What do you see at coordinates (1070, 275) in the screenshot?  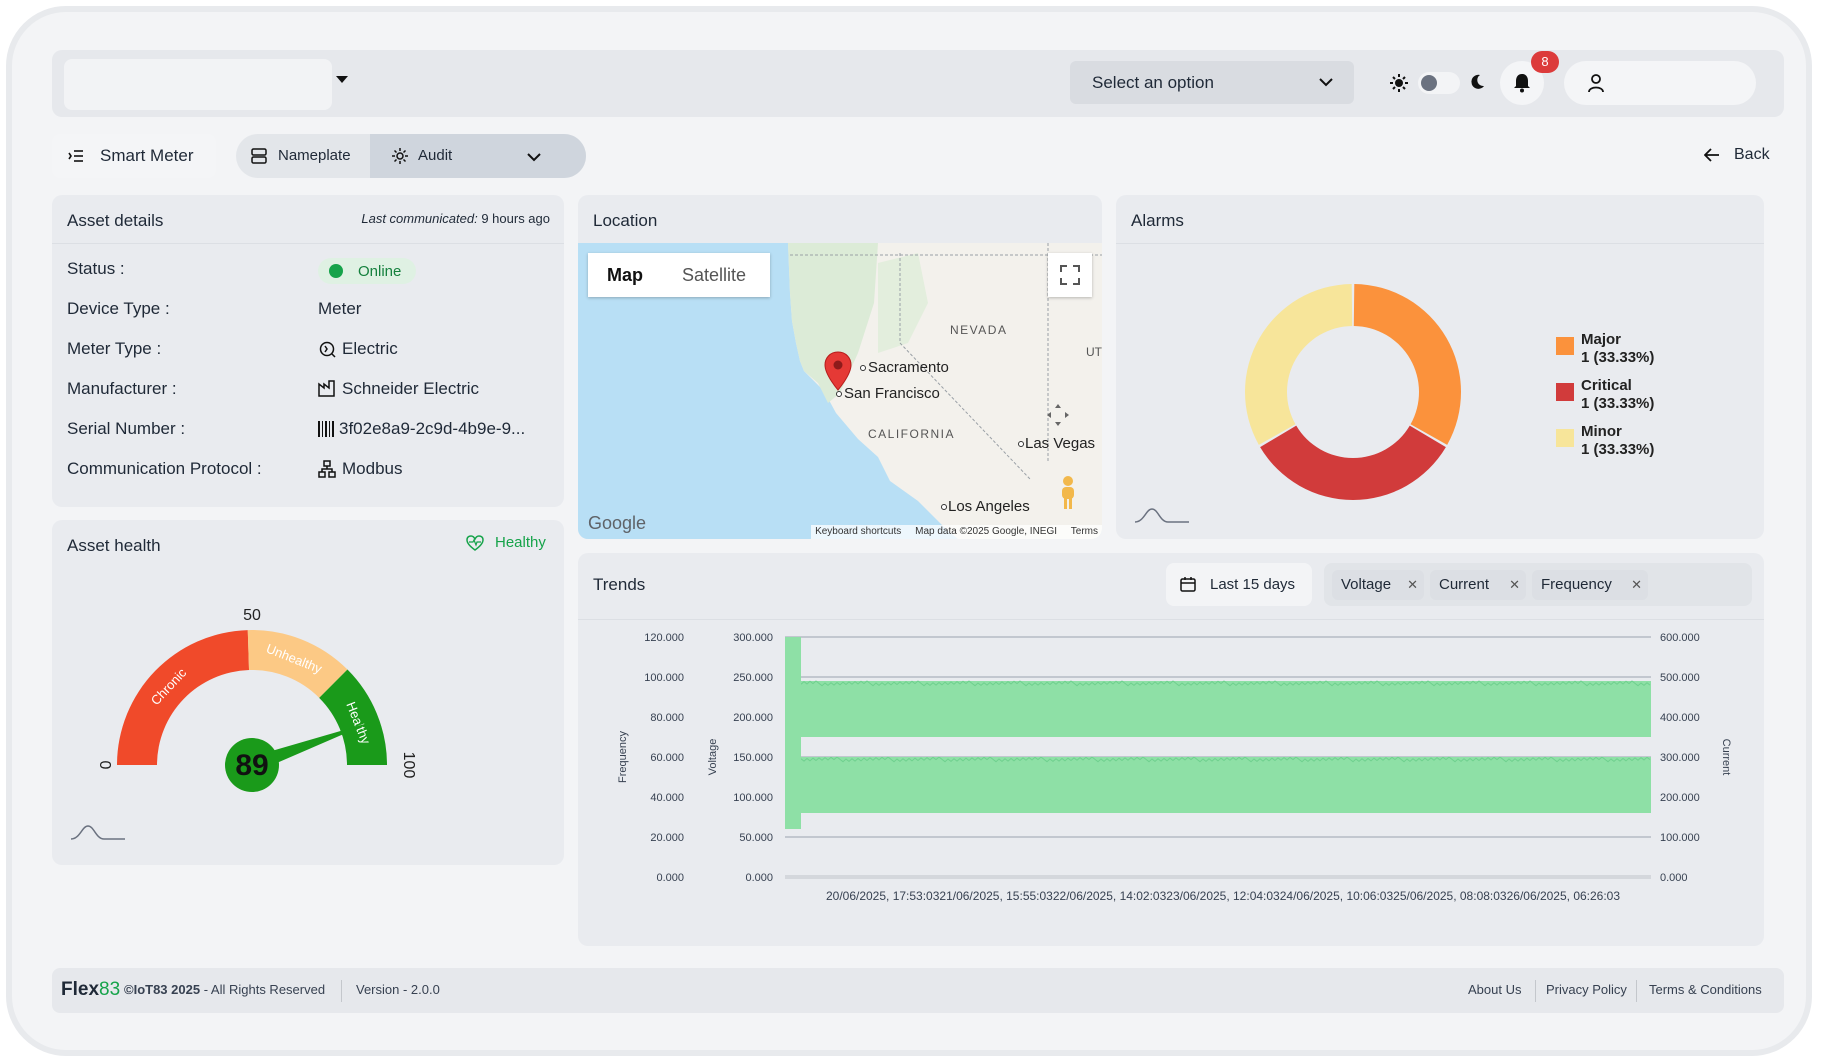 I see `fullscreen-button` at bounding box center [1070, 275].